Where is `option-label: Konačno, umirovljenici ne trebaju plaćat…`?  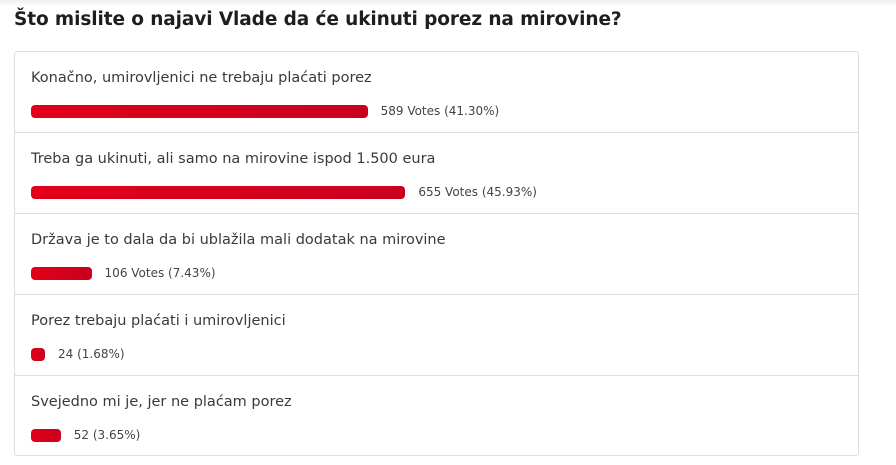
option-label: Konačno, umirovljenici ne trebaju plaćat… is located at coordinates (201, 78).